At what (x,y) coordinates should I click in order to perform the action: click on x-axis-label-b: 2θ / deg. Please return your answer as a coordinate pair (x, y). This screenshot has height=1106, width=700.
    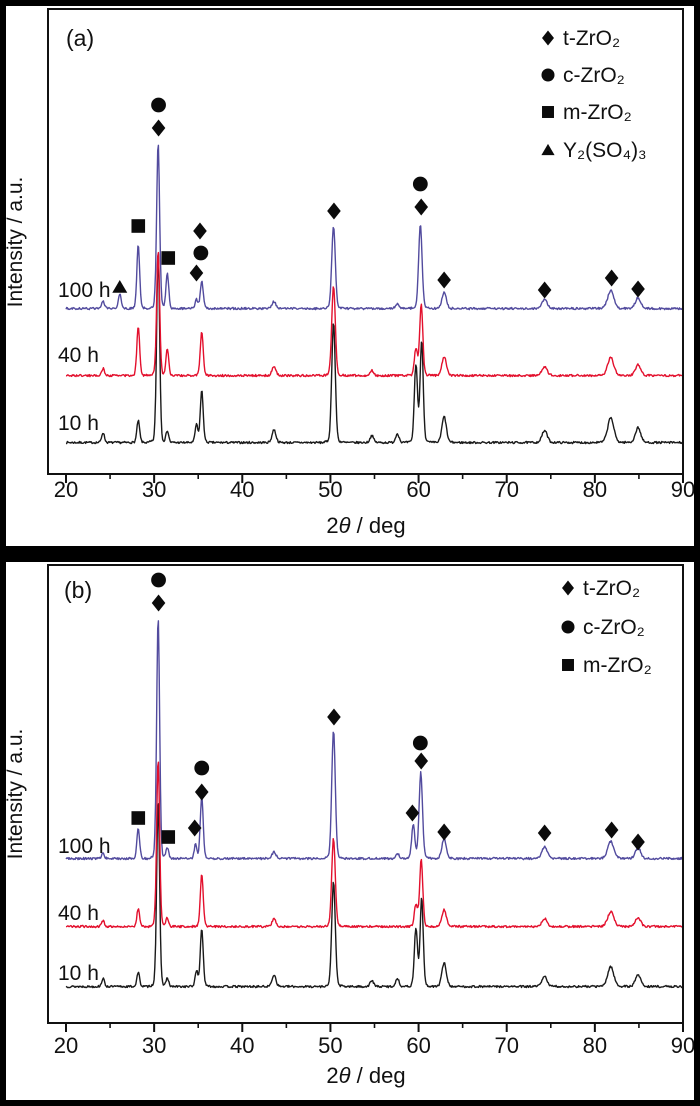
    Looking at the image, I should click on (365, 1075).